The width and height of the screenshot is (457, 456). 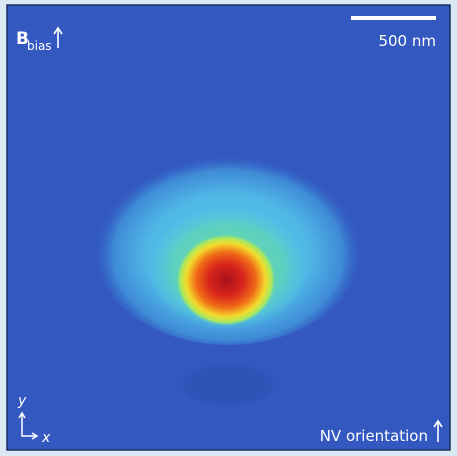 What do you see at coordinates (58, 37) in the screenshot?
I see `field-arrow` at bounding box center [58, 37].